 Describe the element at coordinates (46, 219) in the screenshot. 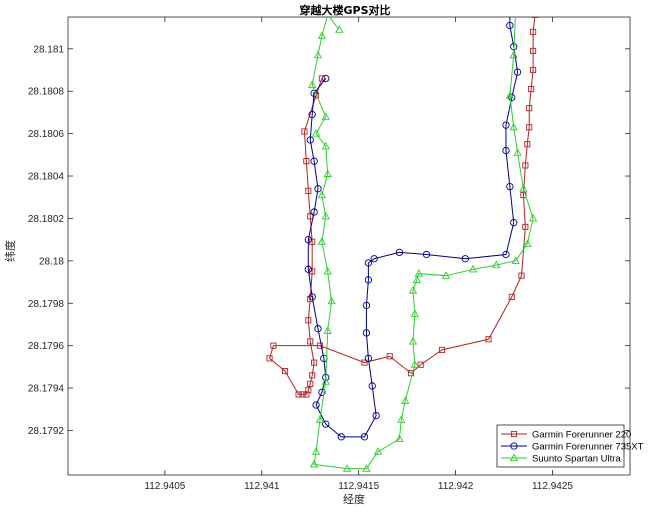

I see `y-tick-label: 28.1802` at that location.